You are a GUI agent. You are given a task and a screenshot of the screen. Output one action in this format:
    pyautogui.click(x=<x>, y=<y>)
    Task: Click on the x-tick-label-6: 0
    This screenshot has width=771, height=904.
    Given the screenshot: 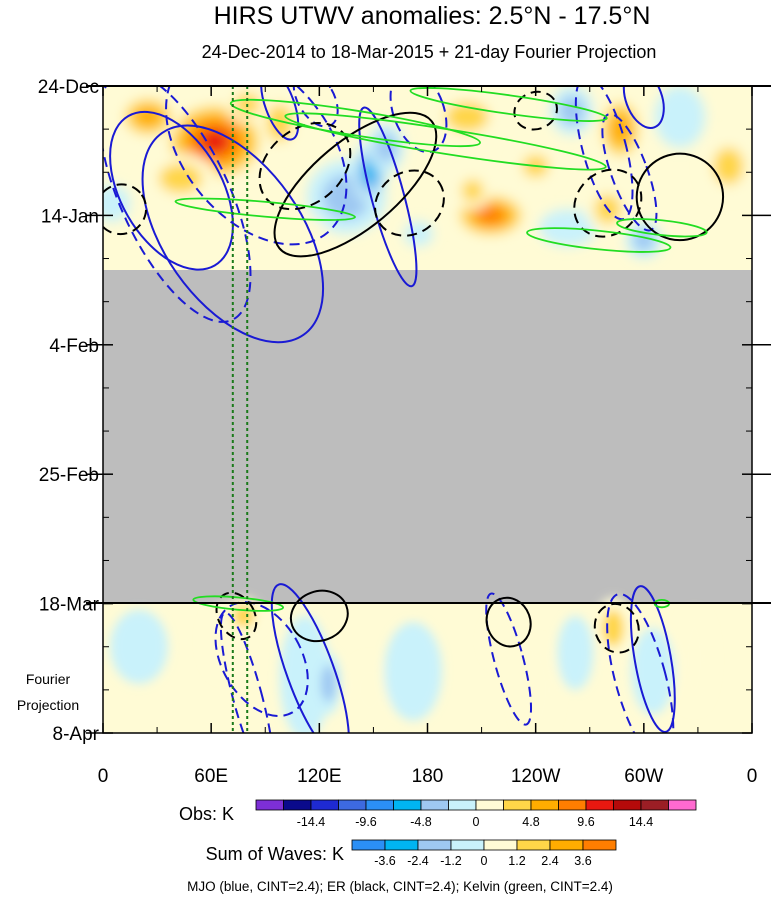 What is the action you would take?
    pyautogui.click(x=752, y=776)
    